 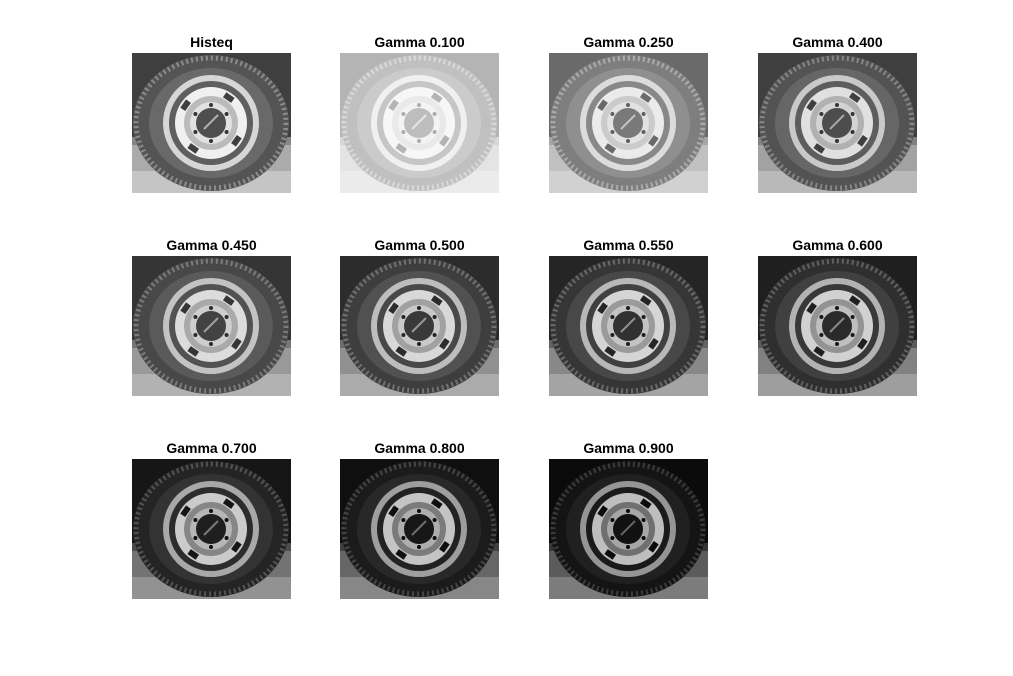 I want to click on panel-title: Gamma 0.550, so click(x=628, y=245).